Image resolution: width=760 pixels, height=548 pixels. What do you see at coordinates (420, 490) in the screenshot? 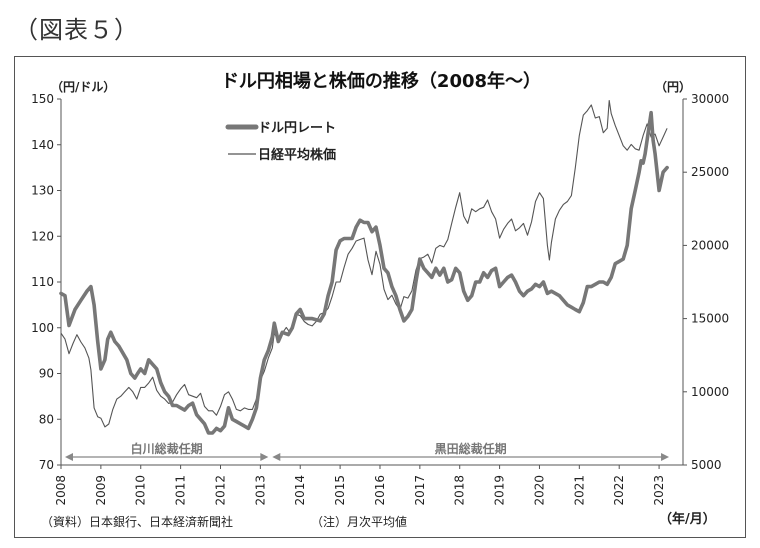
I see `x-tick-label: 2017` at bounding box center [420, 490].